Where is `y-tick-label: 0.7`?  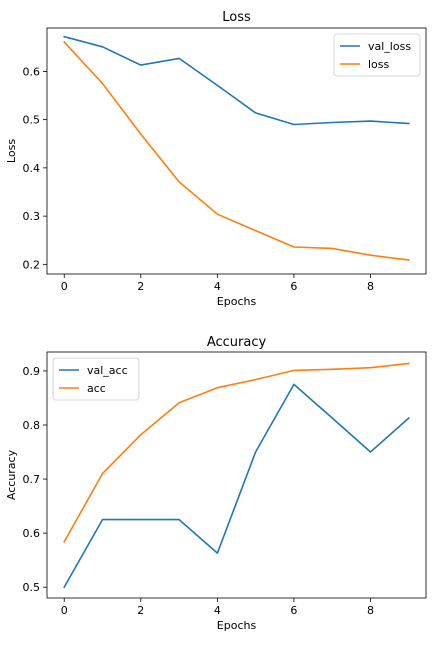 y-tick-label: 0.7 is located at coordinates (32, 479).